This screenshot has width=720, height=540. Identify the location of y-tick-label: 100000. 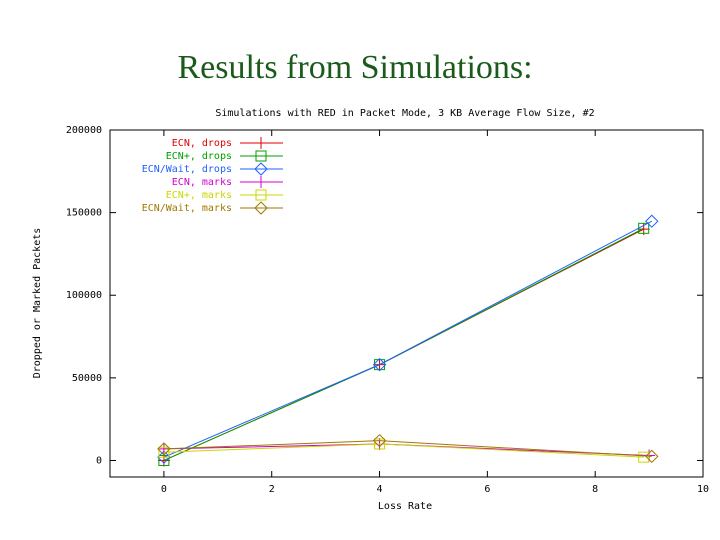
(84, 295).